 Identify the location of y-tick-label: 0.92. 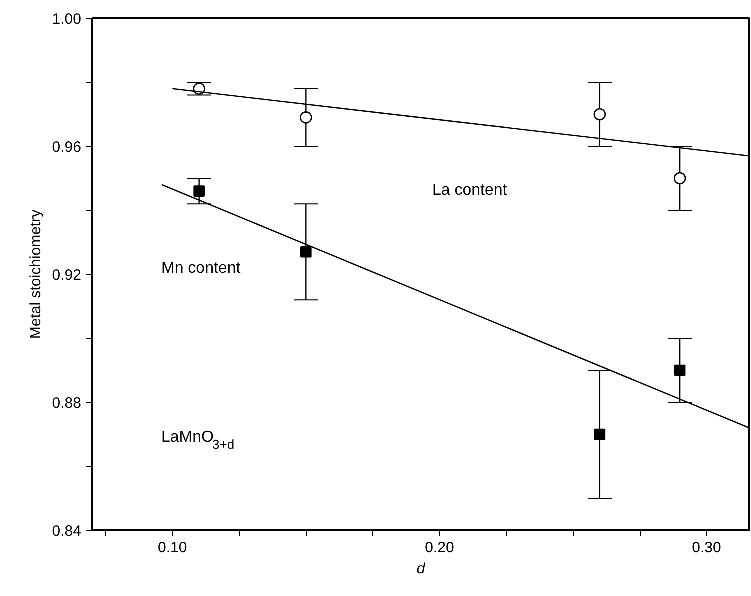
(67, 275).